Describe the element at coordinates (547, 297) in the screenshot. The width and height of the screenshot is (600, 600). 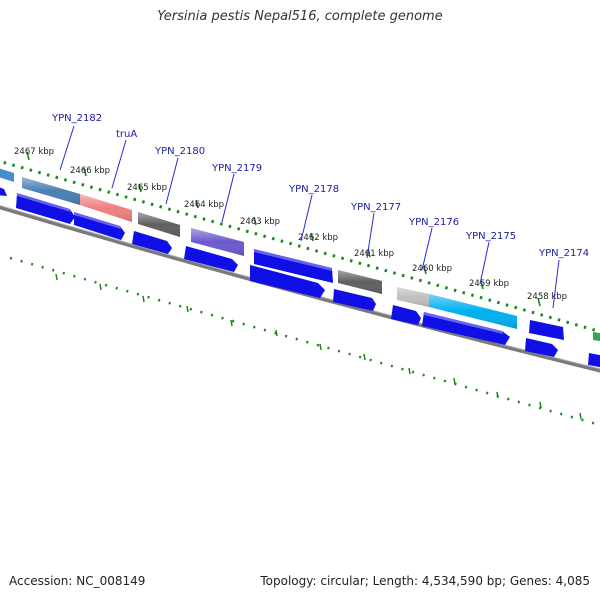
I see `scale-label: 2458 kbp` at that location.